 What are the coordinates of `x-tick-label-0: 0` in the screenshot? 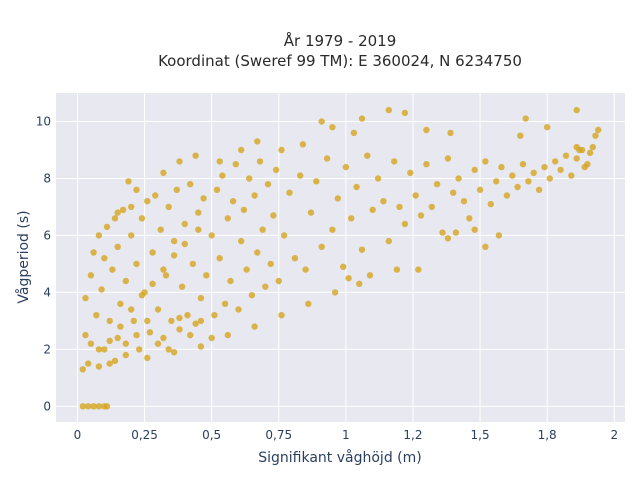 It's located at (78, 435).